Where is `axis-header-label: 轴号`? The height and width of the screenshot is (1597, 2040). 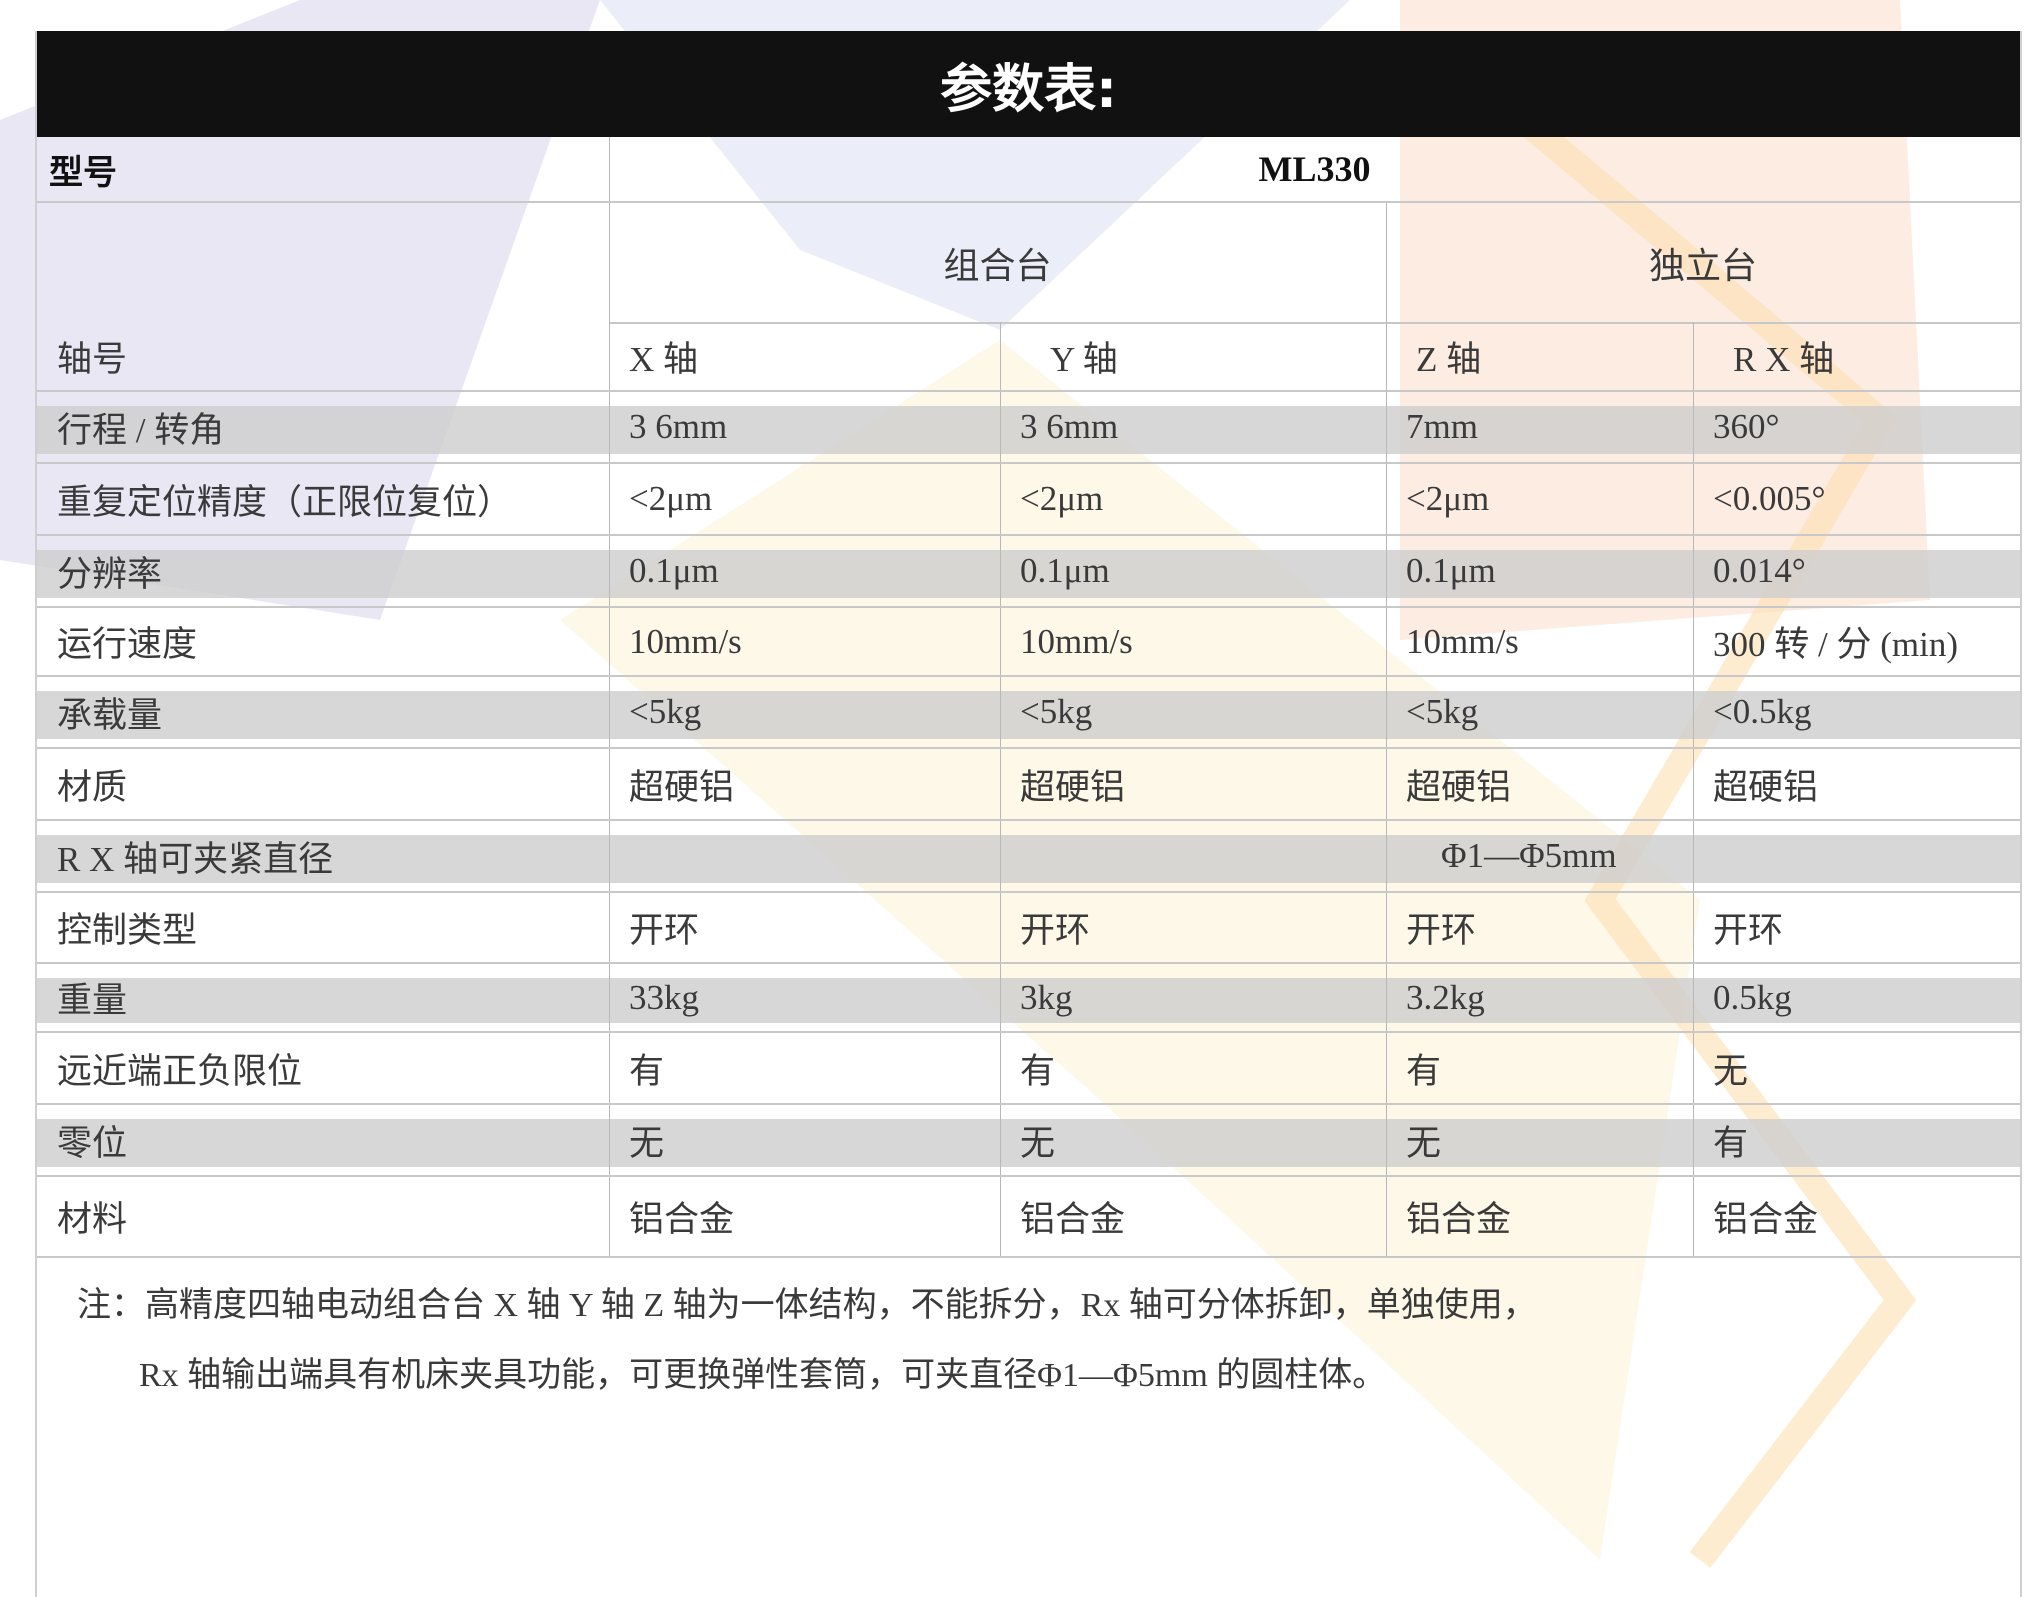 axis-header-label: 轴号 is located at coordinates (92, 359).